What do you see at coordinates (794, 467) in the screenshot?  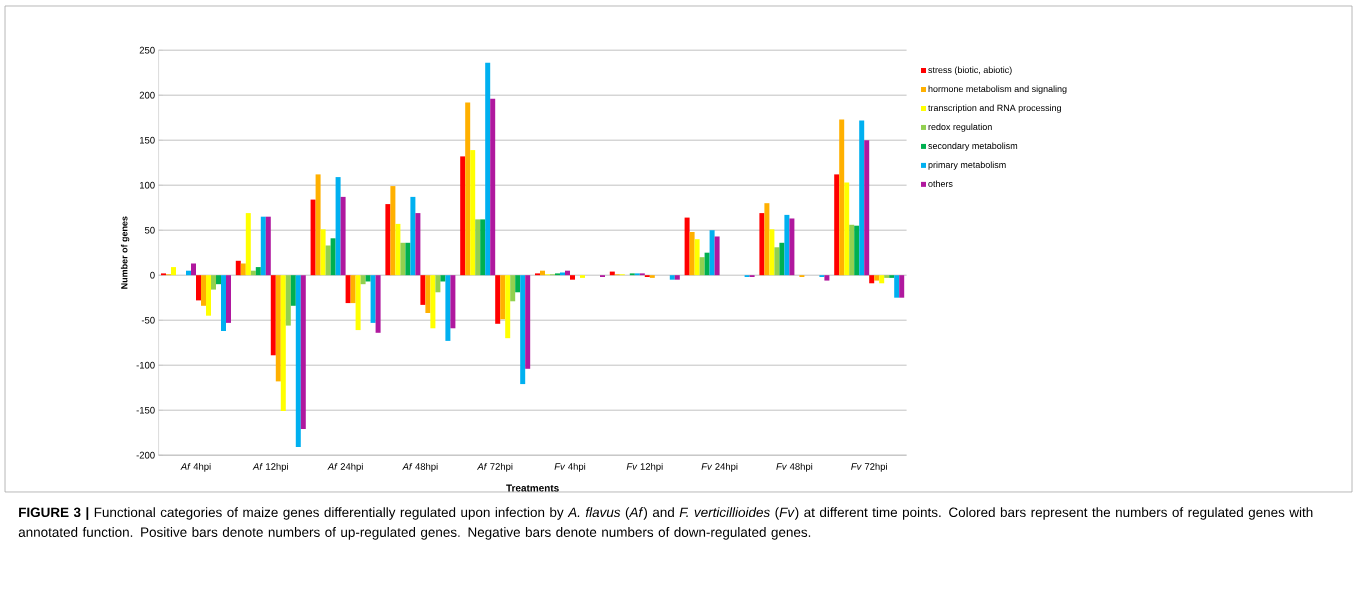 I see `x-tick-label: Fv 48hpi` at bounding box center [794, 467].